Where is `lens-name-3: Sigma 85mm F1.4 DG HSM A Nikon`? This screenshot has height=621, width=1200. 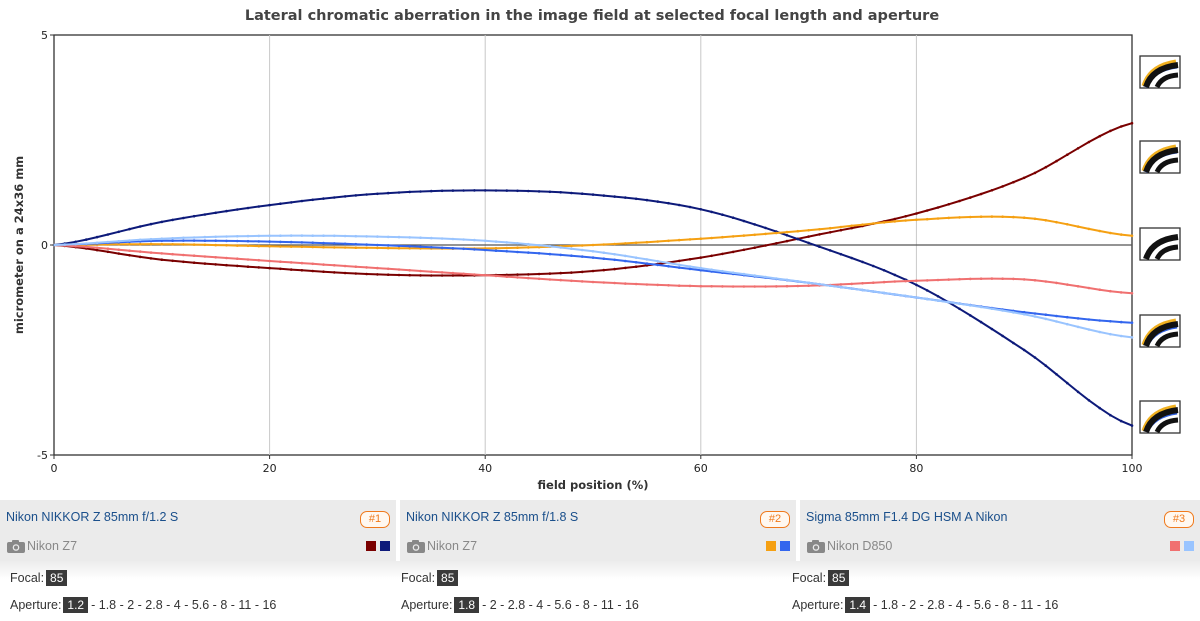 lens-name-3: Sigma 85mm F1.4 DG HSM A Nikon is located at coordinates (907, 517).